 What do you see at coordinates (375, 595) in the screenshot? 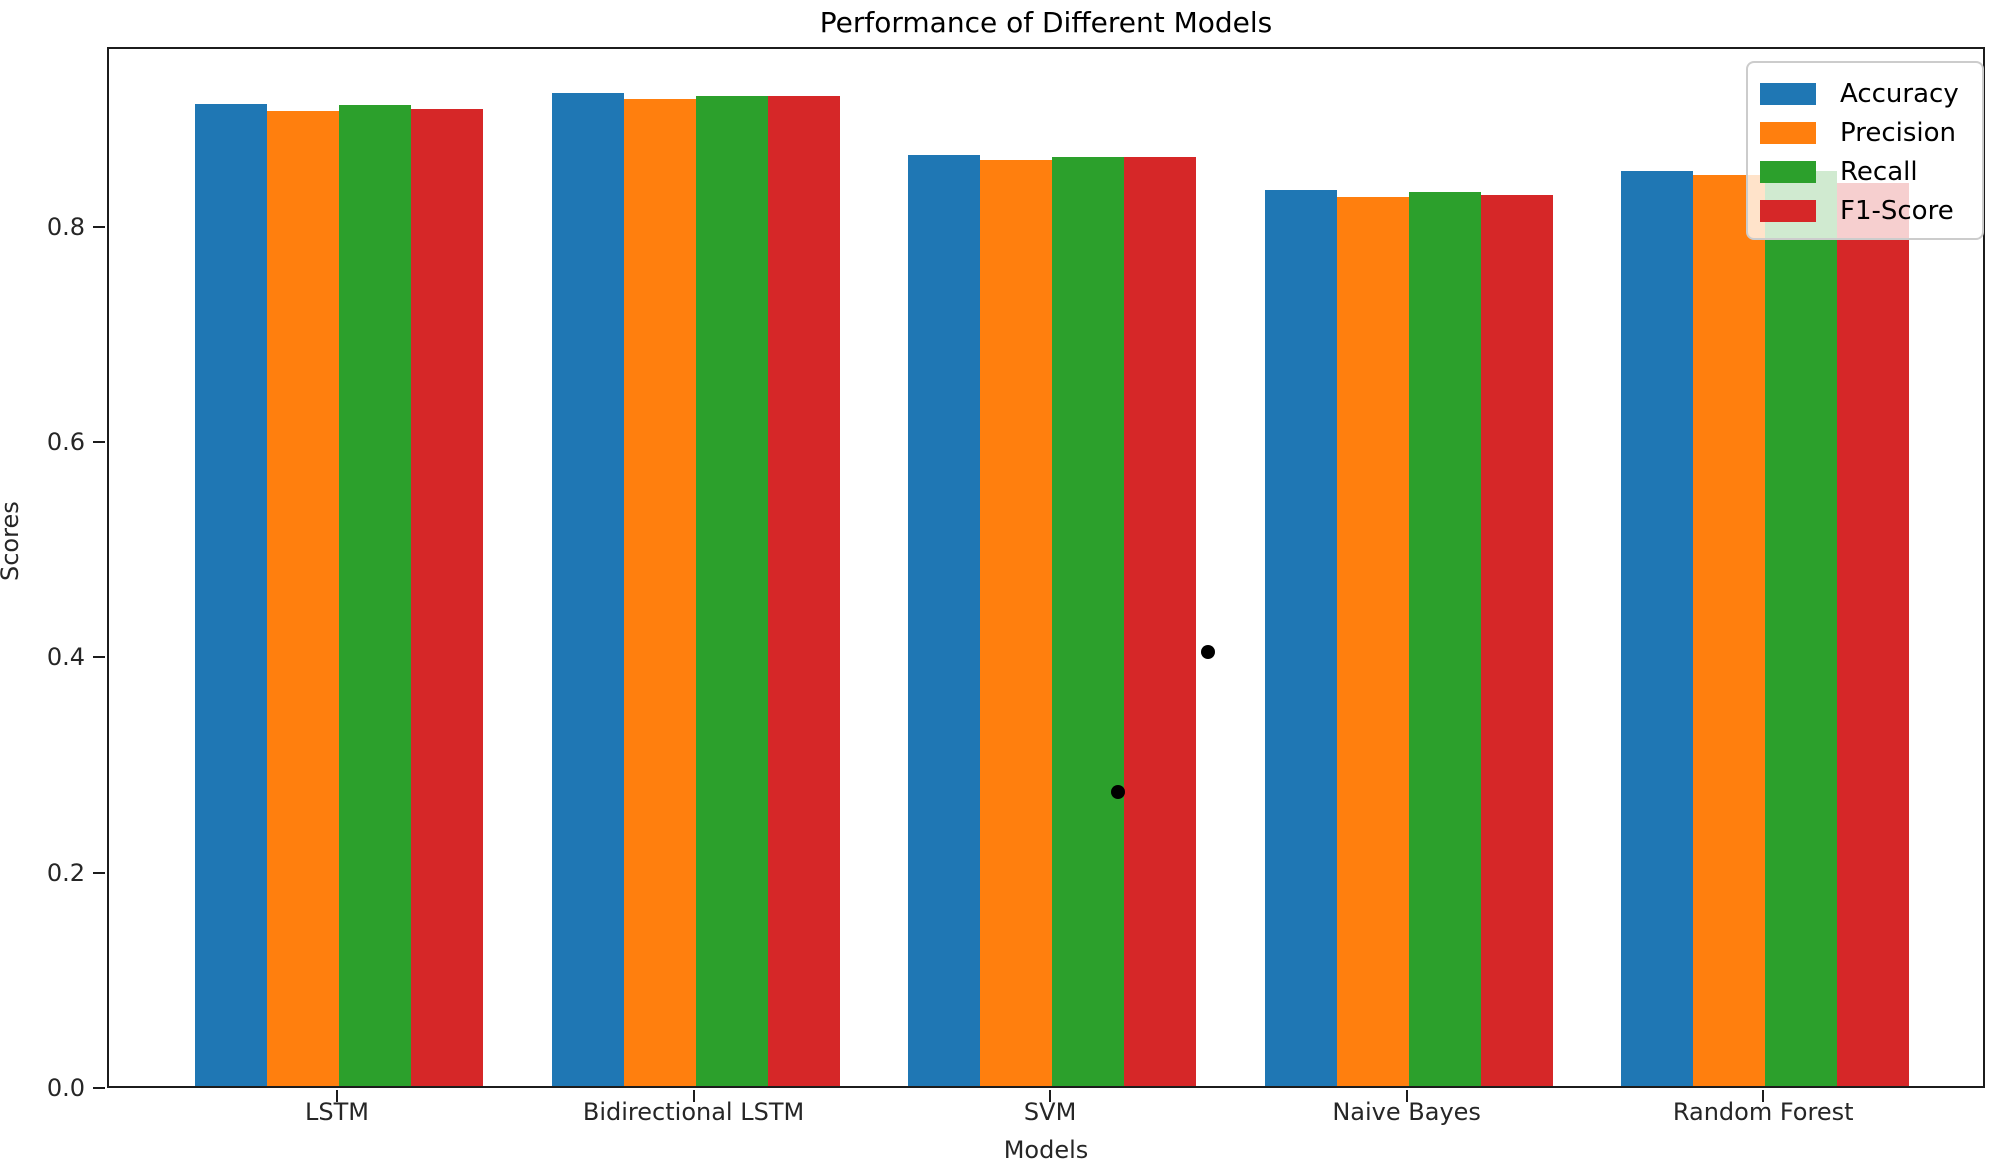
I see `bar-lstm-recall` at bounding box center [375, 595].